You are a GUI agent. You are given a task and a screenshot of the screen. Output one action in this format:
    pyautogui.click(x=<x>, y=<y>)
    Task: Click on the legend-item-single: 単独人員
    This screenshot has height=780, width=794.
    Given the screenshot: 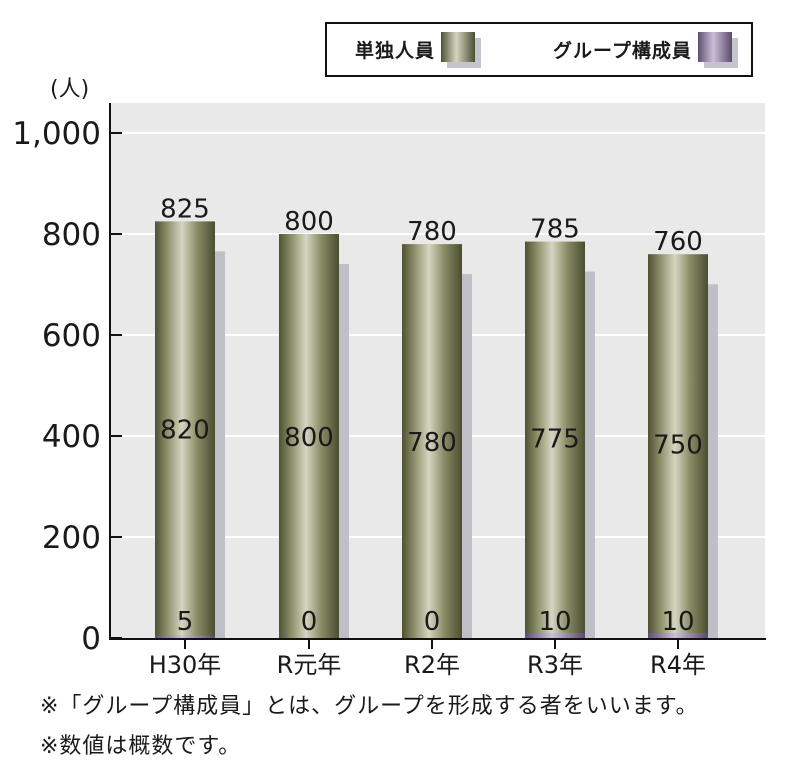 What is the action you would take?
    pyautogui.click(x=418, y=49)
    